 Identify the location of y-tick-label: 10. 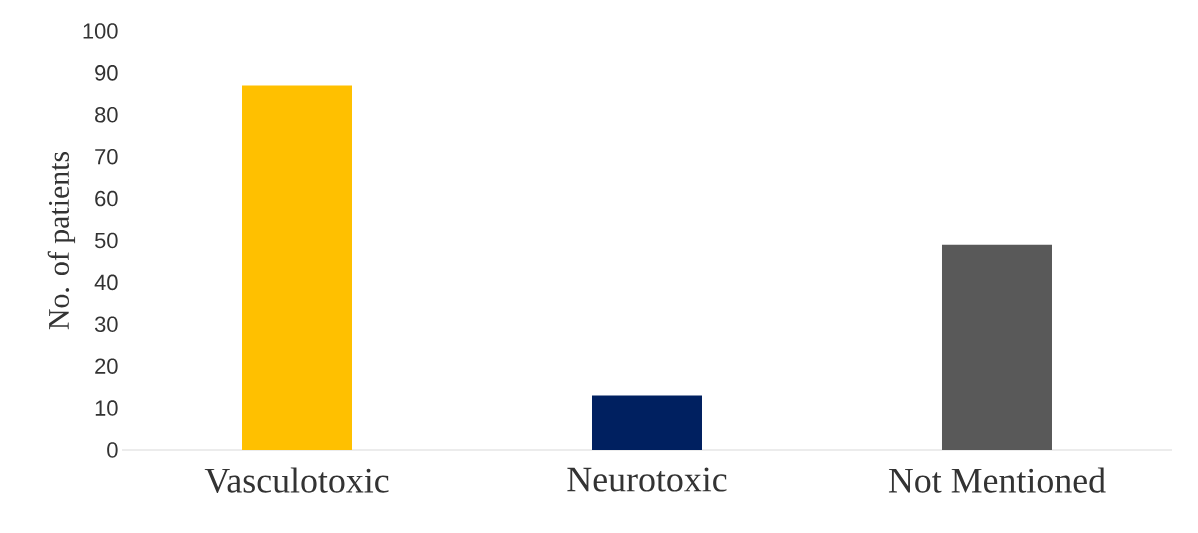
(106, 408).